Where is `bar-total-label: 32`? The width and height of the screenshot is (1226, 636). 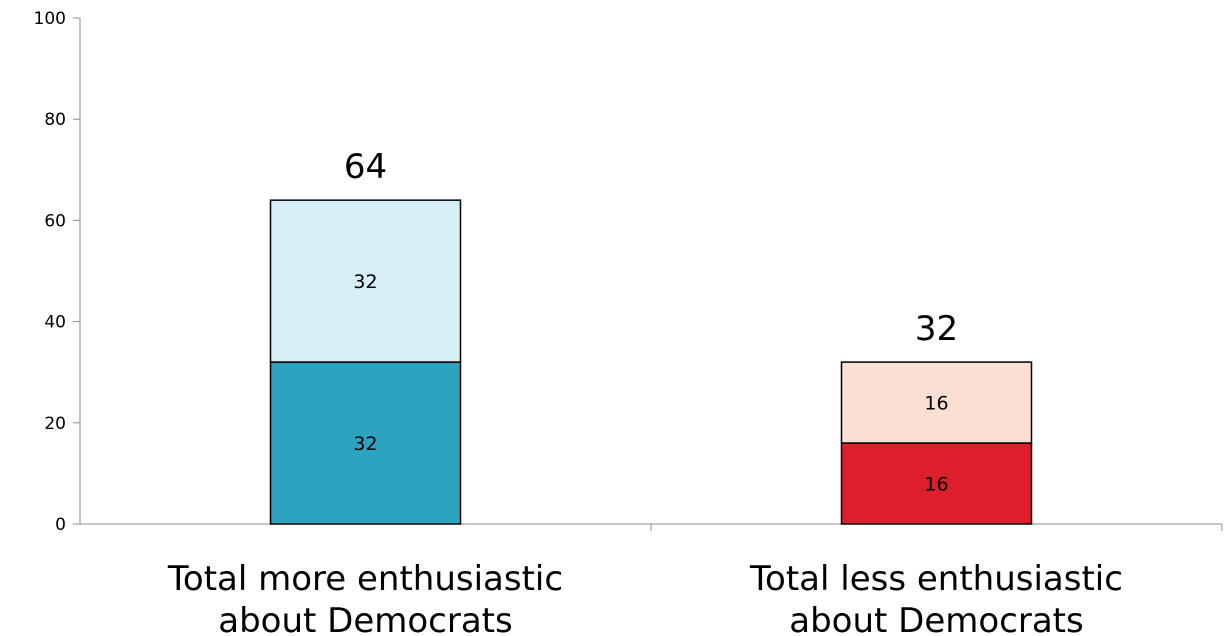 bar-total-label: 32 is located at coordinates (936, 329).